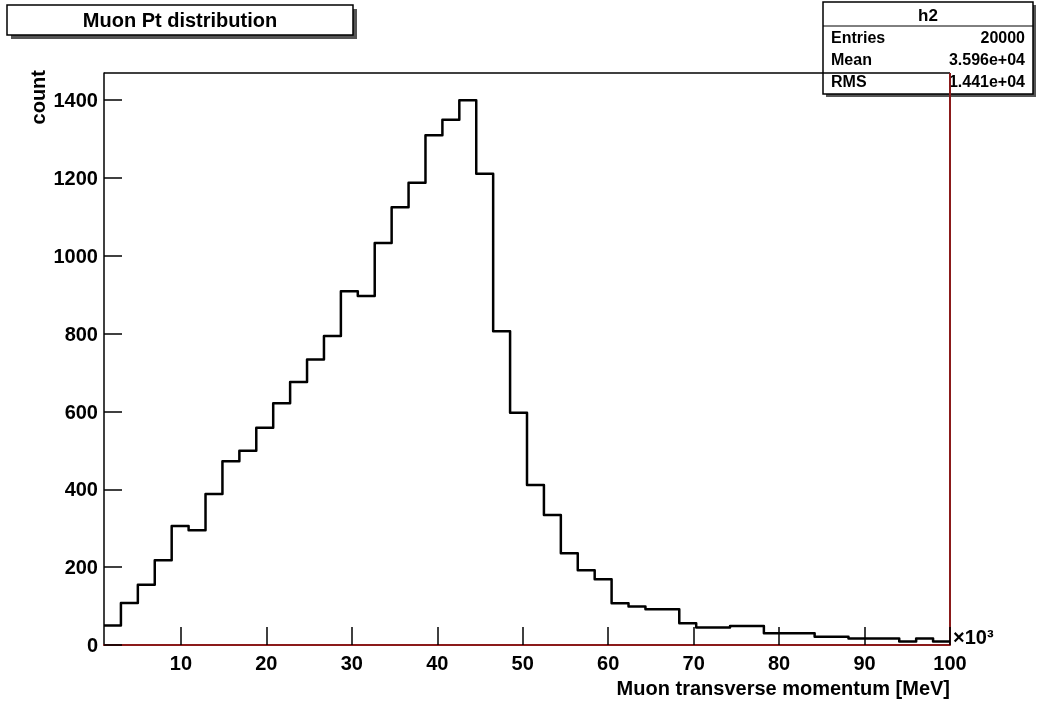 This screenshot has width=1037, height=708. Describe the element at coordinates (858, 37) in the screenshot. I see `text: Entries` at that location.